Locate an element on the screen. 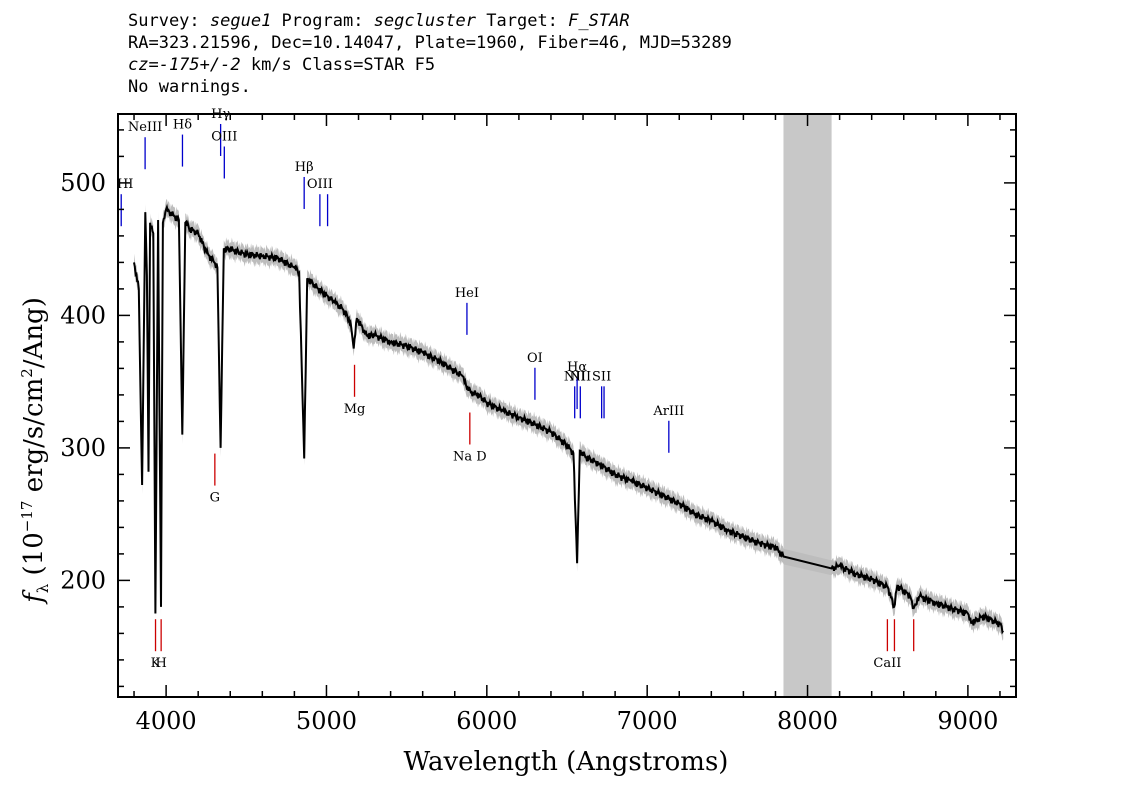 The width and height of the screenshot is (1134, 810). masked-region is located at coordinates (807, 405).